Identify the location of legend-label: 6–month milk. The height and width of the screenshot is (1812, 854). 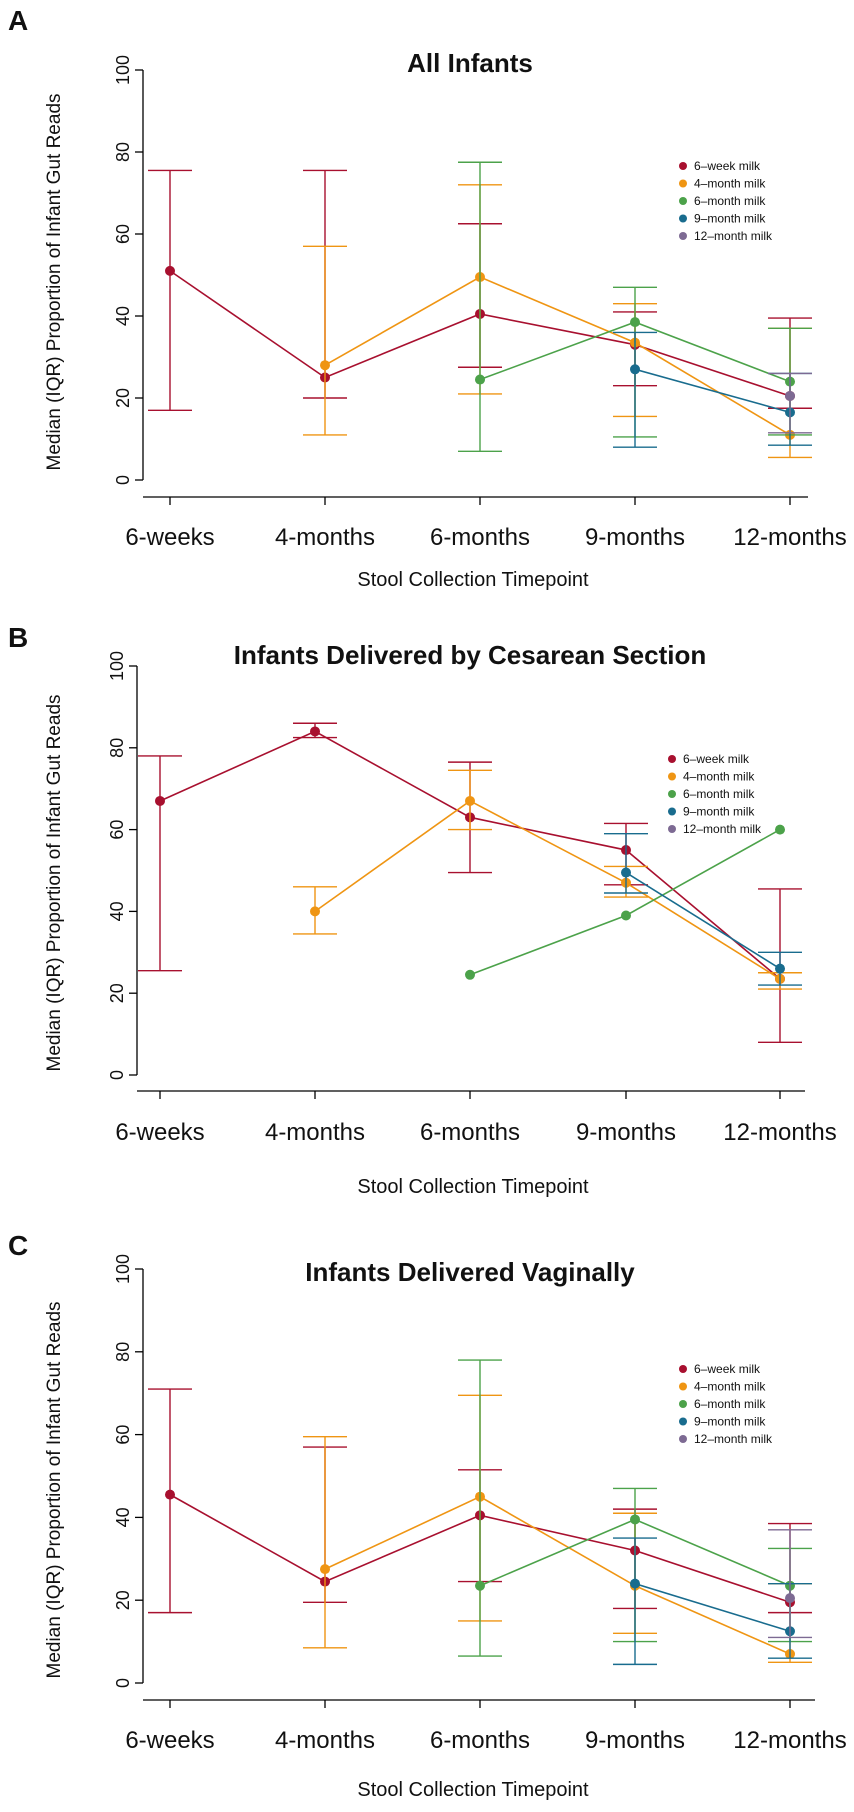
(730, 1404).